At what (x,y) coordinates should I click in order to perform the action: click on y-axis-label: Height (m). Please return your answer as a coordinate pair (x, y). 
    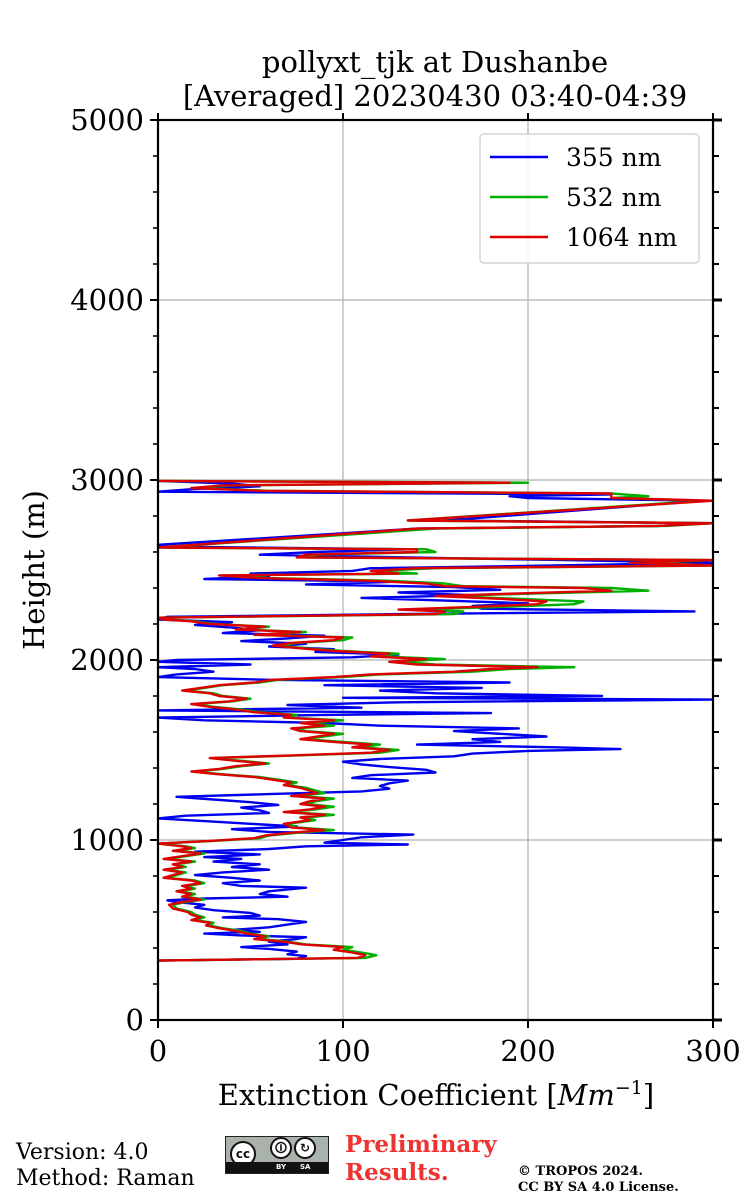
    Looking at the image, I should click on (34, 570).